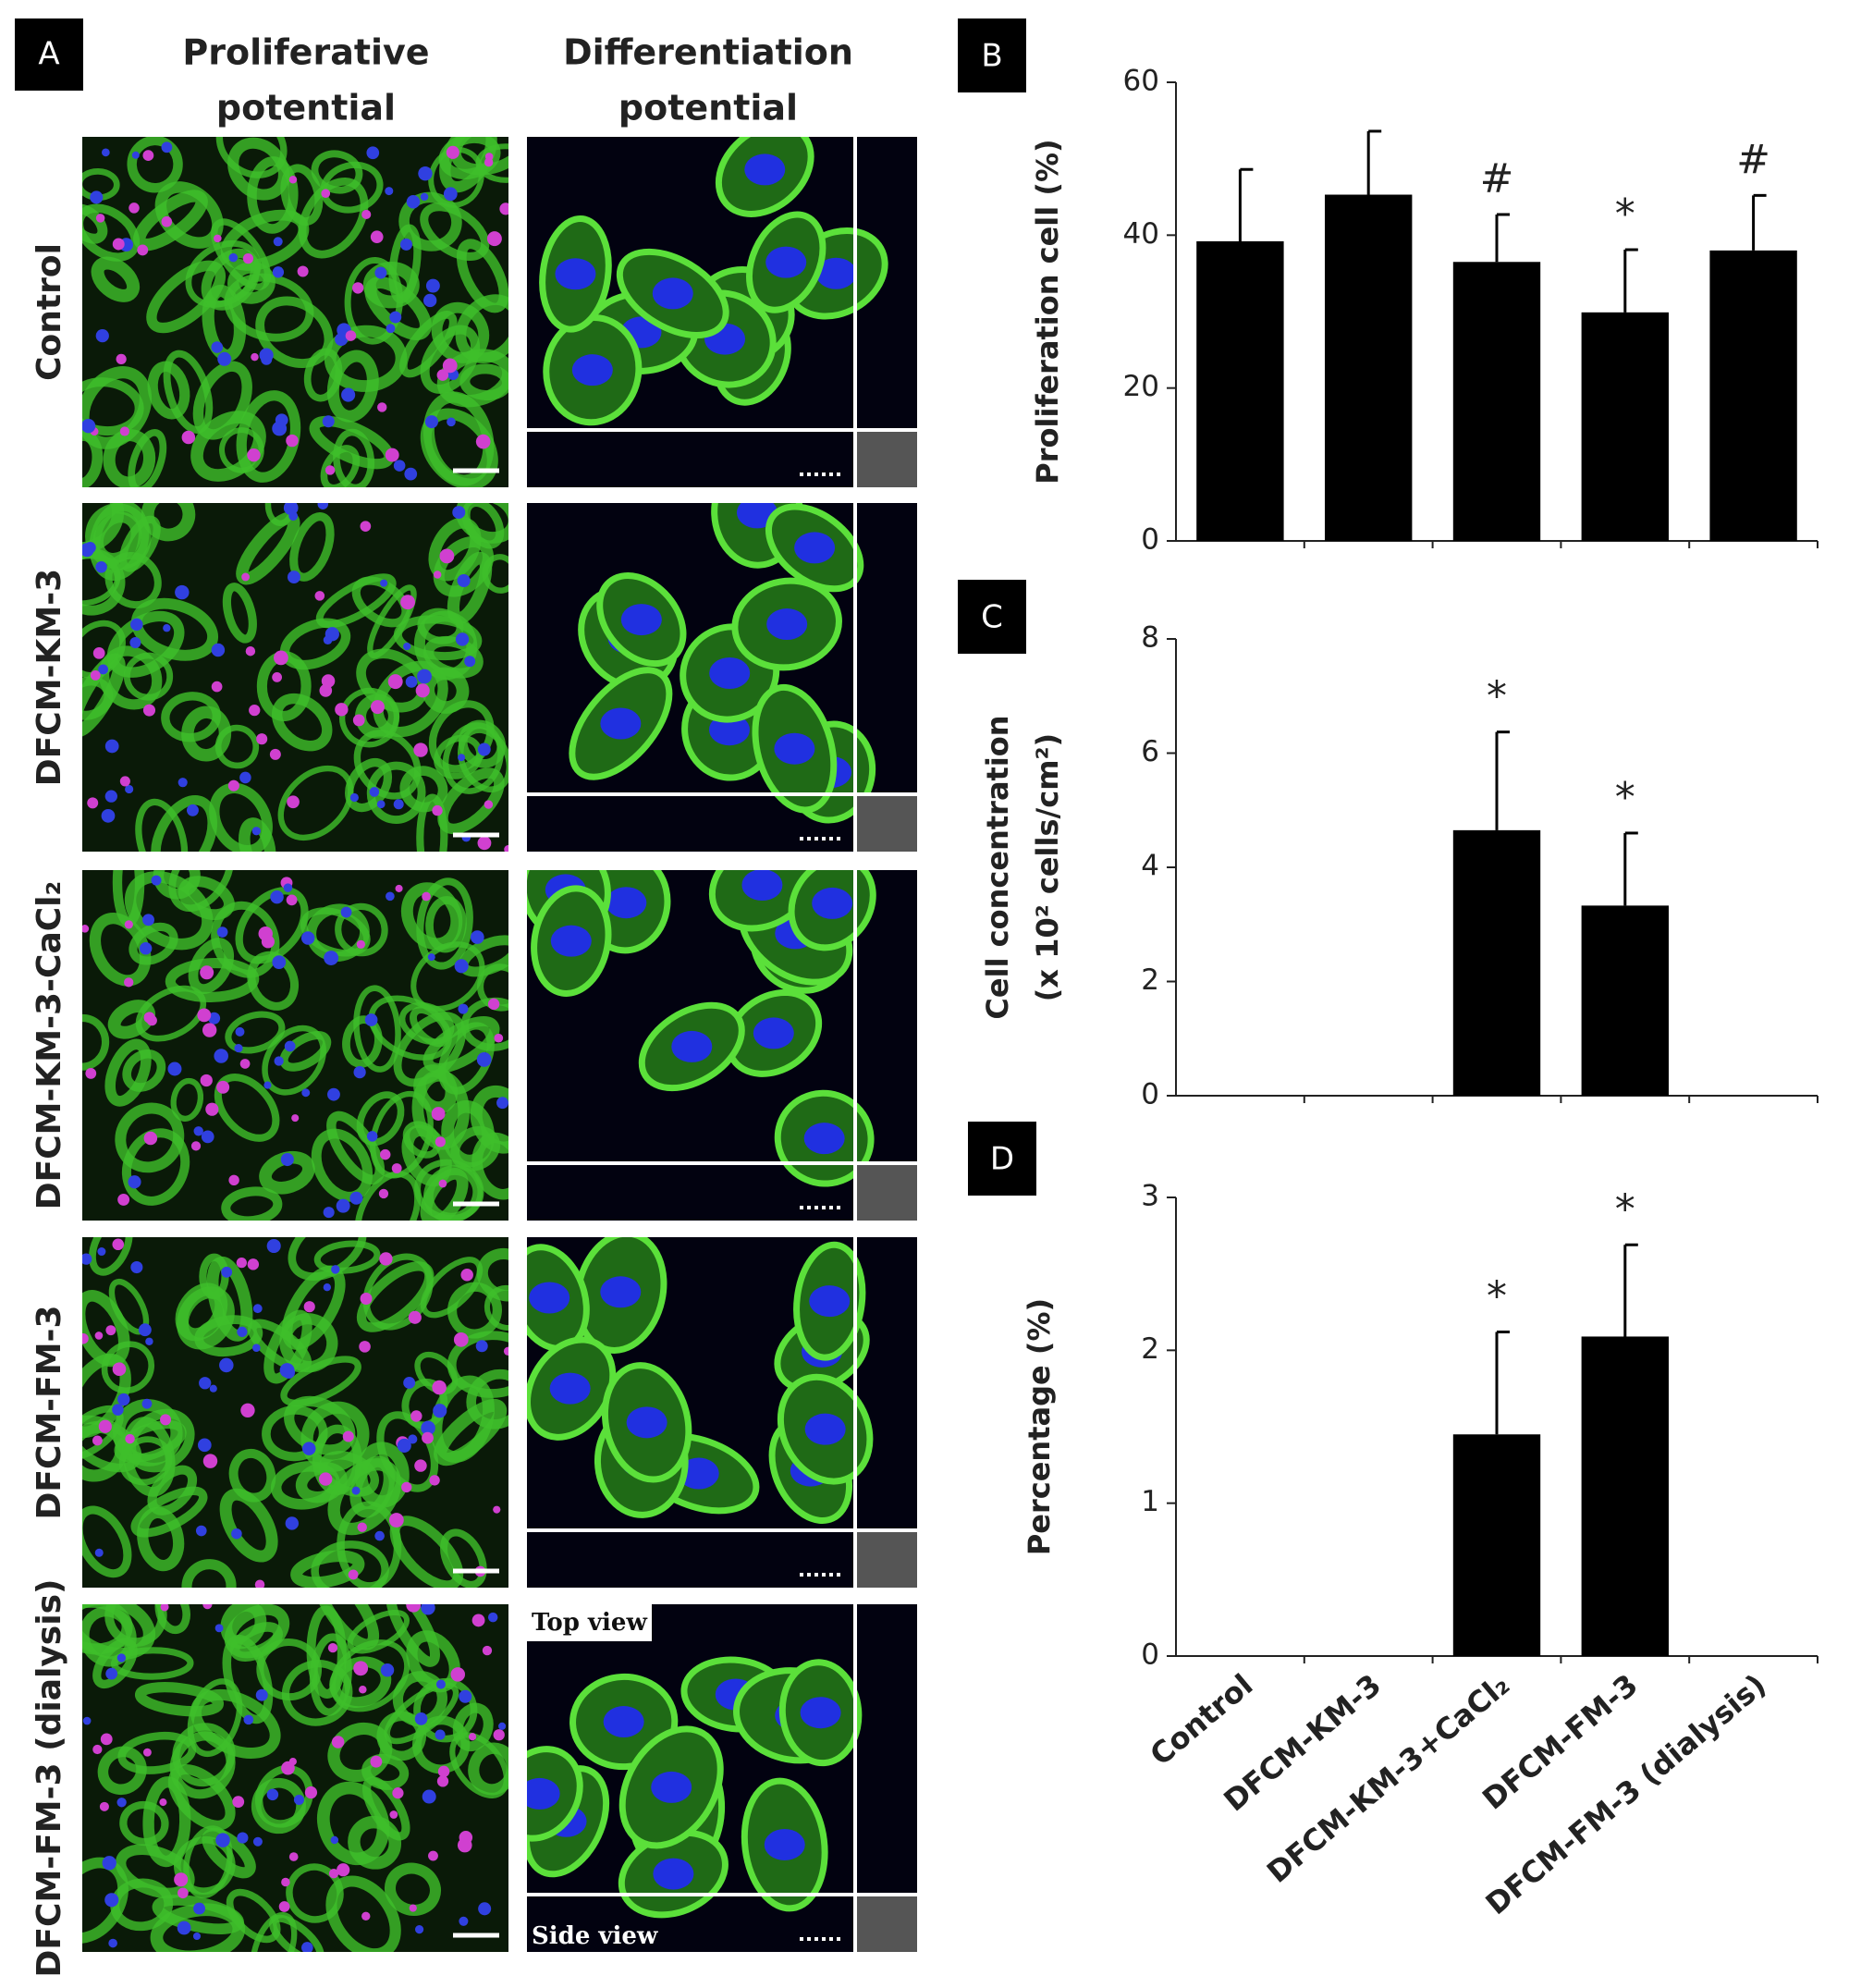 This screenshot has height=1988, width=1849. What do you see at coordinates (1625, 797) in the screenshot?
I see `significance-marker: *` at bounding box center [1625, 797].